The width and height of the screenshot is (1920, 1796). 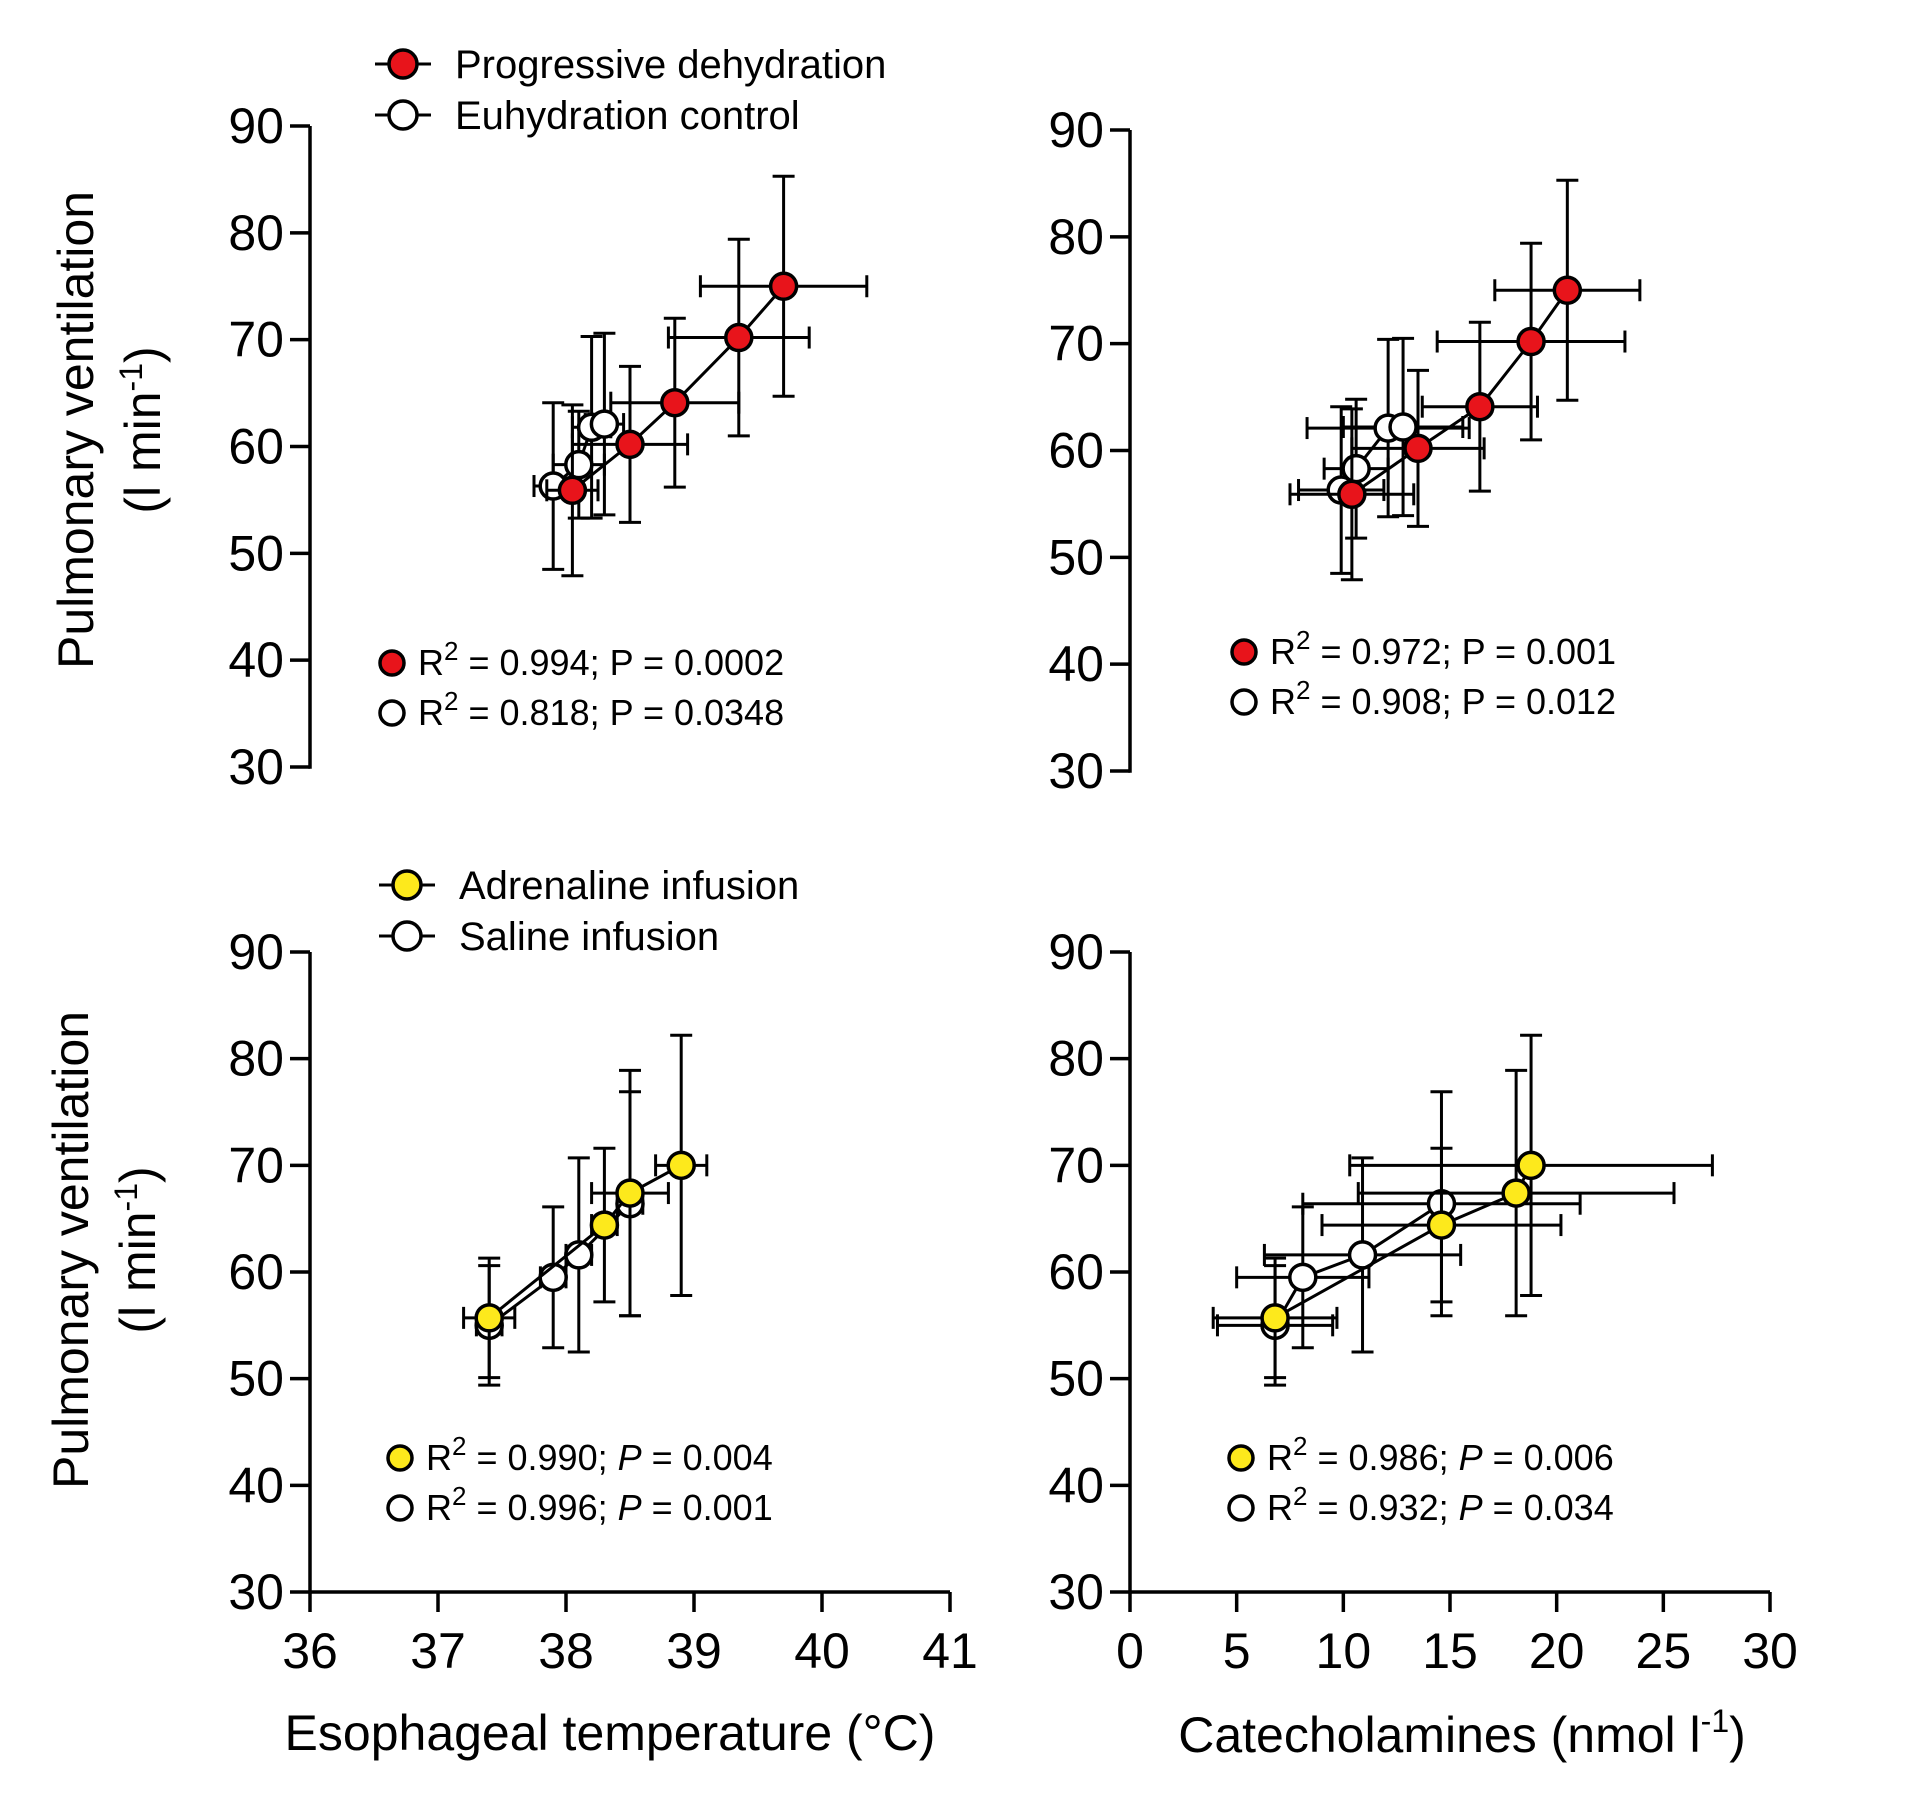 What do you see at coordinates (1440, 1504) in the screenshot?
I see `stats-text: R2 = 0.932; P = 0.034` at bounding box center [1440, 1504].